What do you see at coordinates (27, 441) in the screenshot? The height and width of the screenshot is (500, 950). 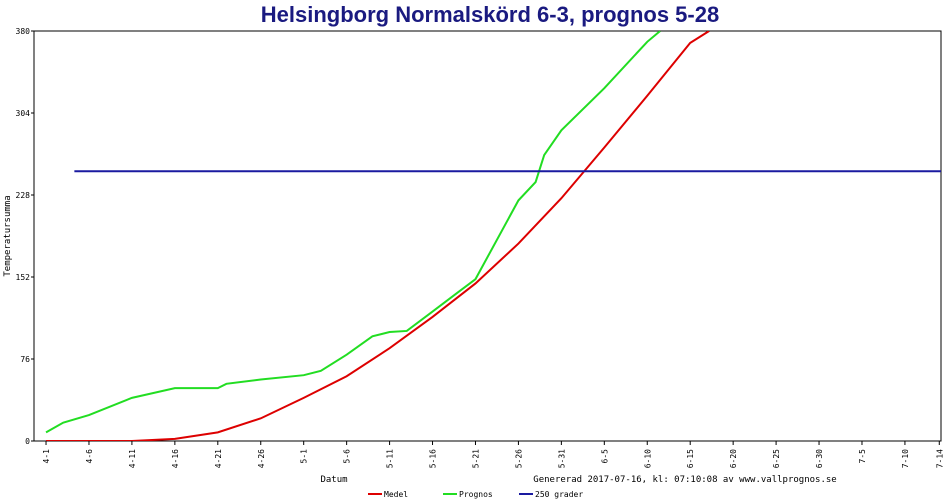 I see `y-tick-label: 0` at bounding box center [27, 441].